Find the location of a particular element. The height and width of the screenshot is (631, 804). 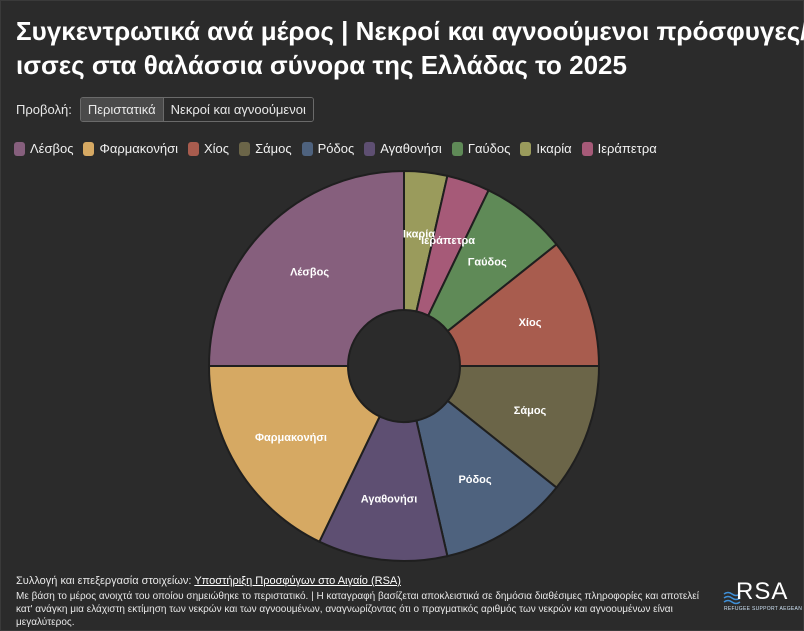

legend-label: Ρόδος is located at coordinates (336, 148).